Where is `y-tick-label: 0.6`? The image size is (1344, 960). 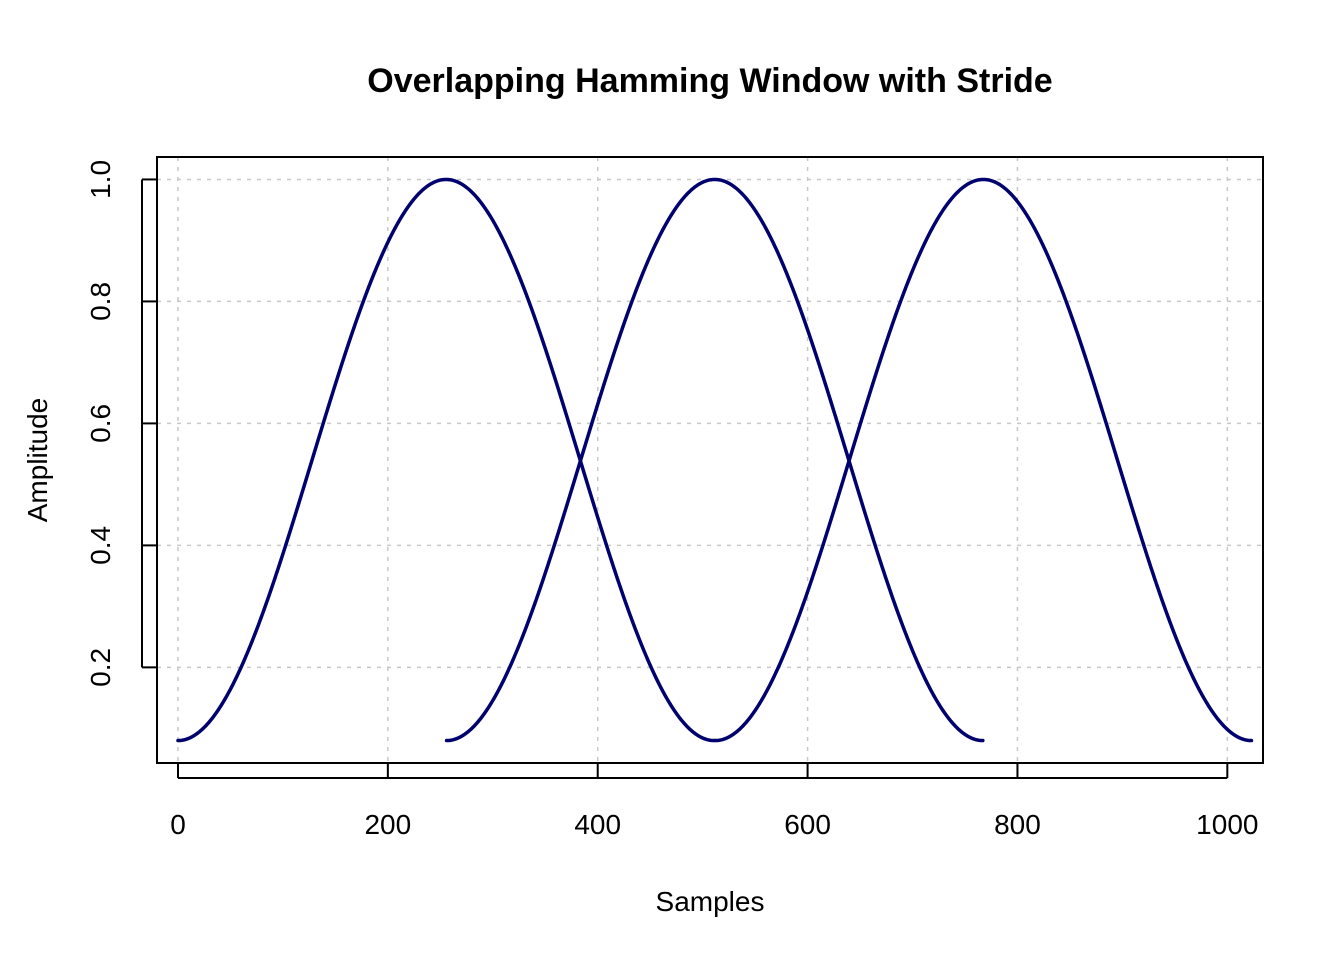 y-tick-label: 0.6 is located at coordinates (100, 423).